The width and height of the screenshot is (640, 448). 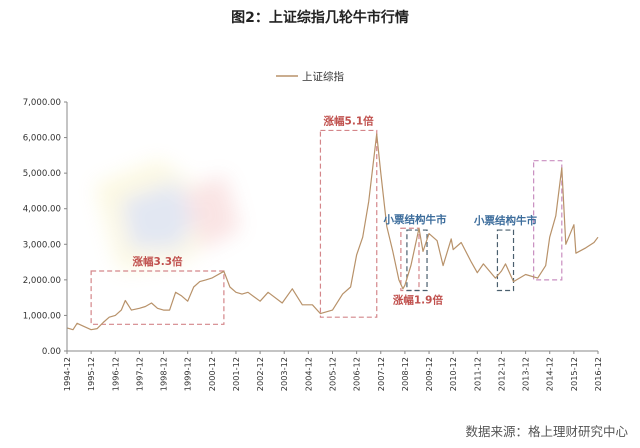 I want to click on x-tick-label: 2011-12, so click(x=477, y=374).